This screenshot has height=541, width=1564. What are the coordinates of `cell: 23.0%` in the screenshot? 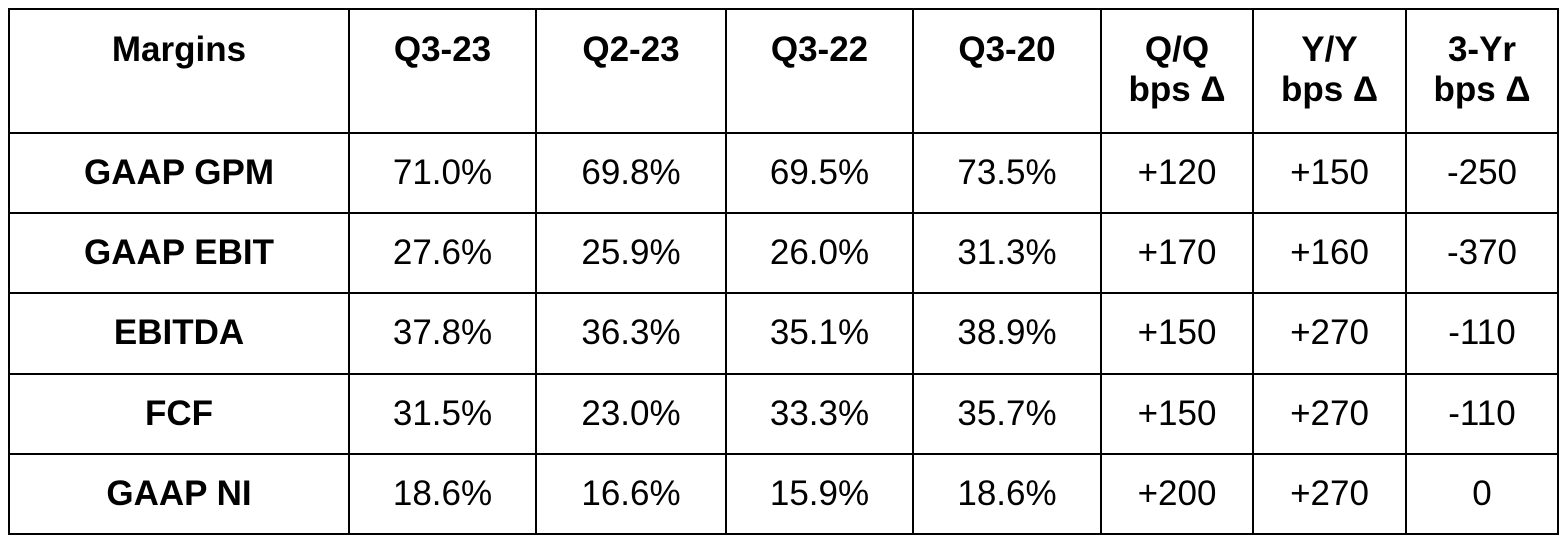 It's located at (631, 413).